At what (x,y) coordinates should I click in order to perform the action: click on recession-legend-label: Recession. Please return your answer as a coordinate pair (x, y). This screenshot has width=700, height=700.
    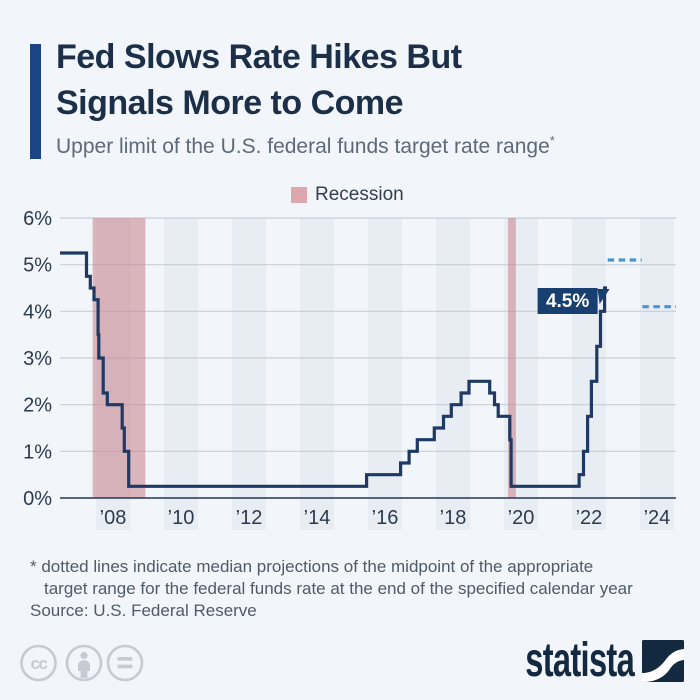
    Looking at the image, I should click on (359, 194).